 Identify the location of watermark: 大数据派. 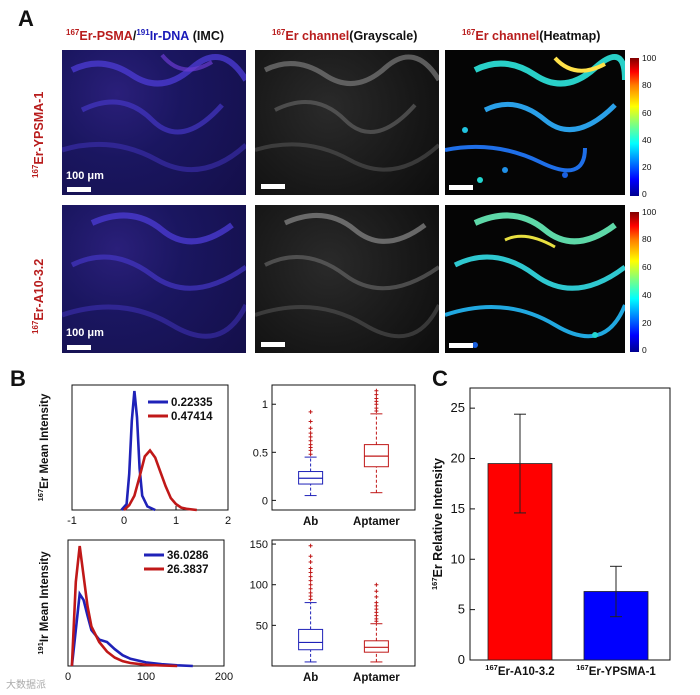
(26, 685).